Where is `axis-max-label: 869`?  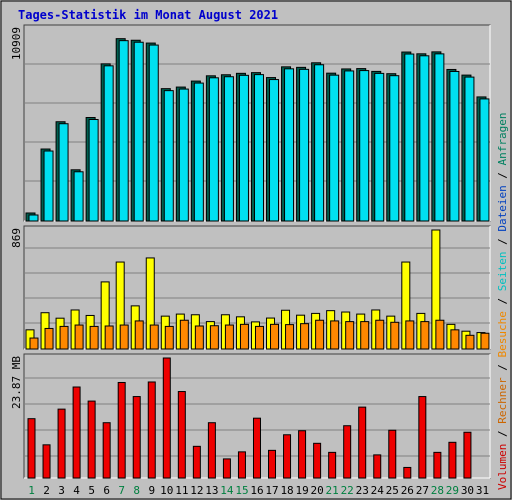 axis-max-label: 869 is located at coordinates (16, 238).